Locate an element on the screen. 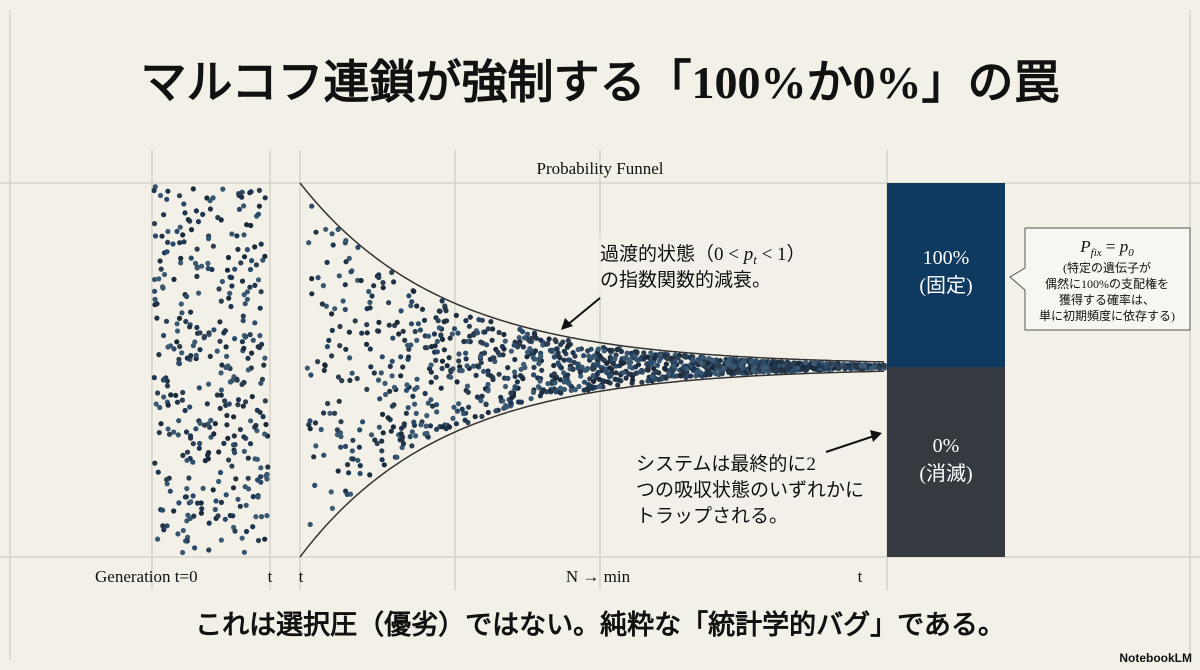  box-value: 0% is located at coordinates (946, 446).